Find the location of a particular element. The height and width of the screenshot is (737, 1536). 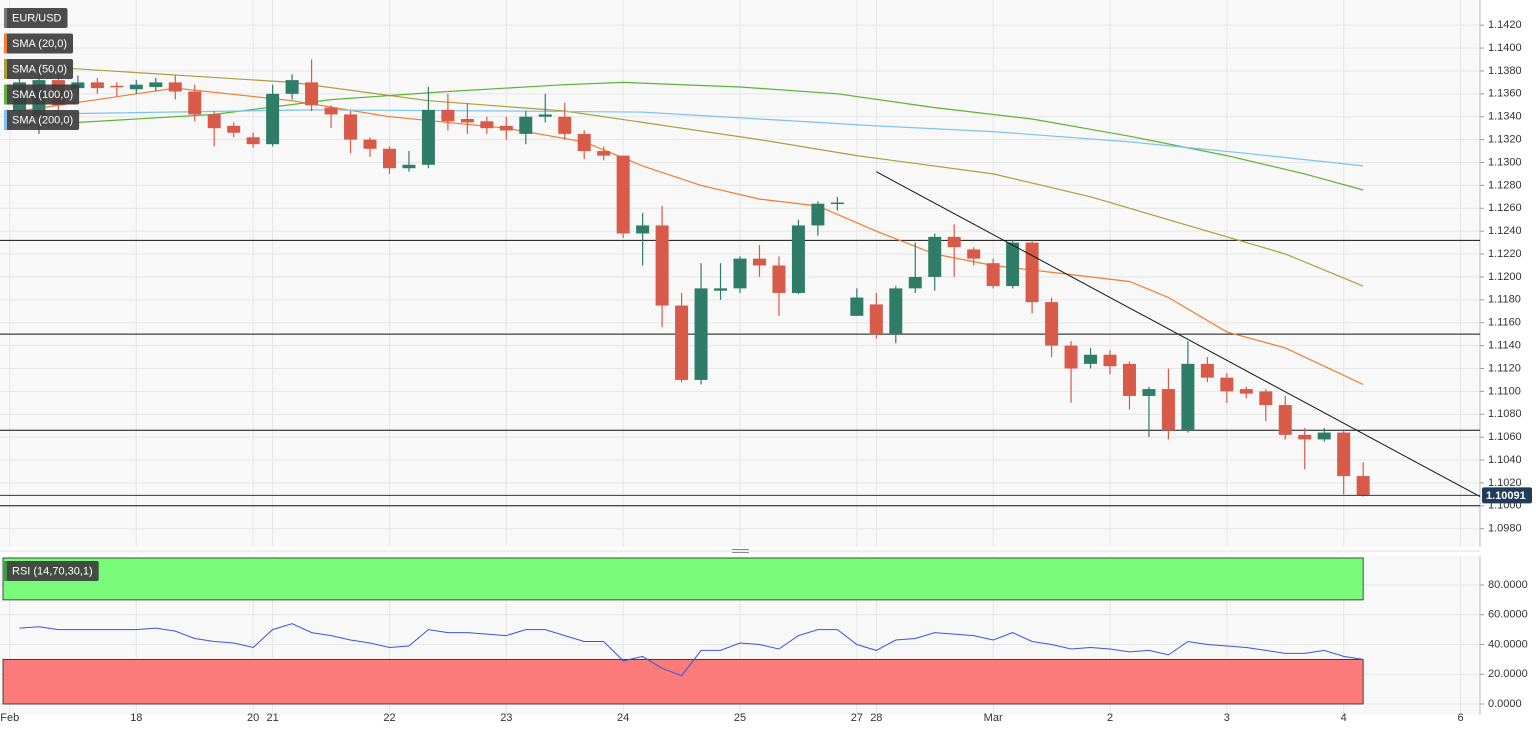

y-tick-label: 1.1140 is located at coordinates (1504, 346).